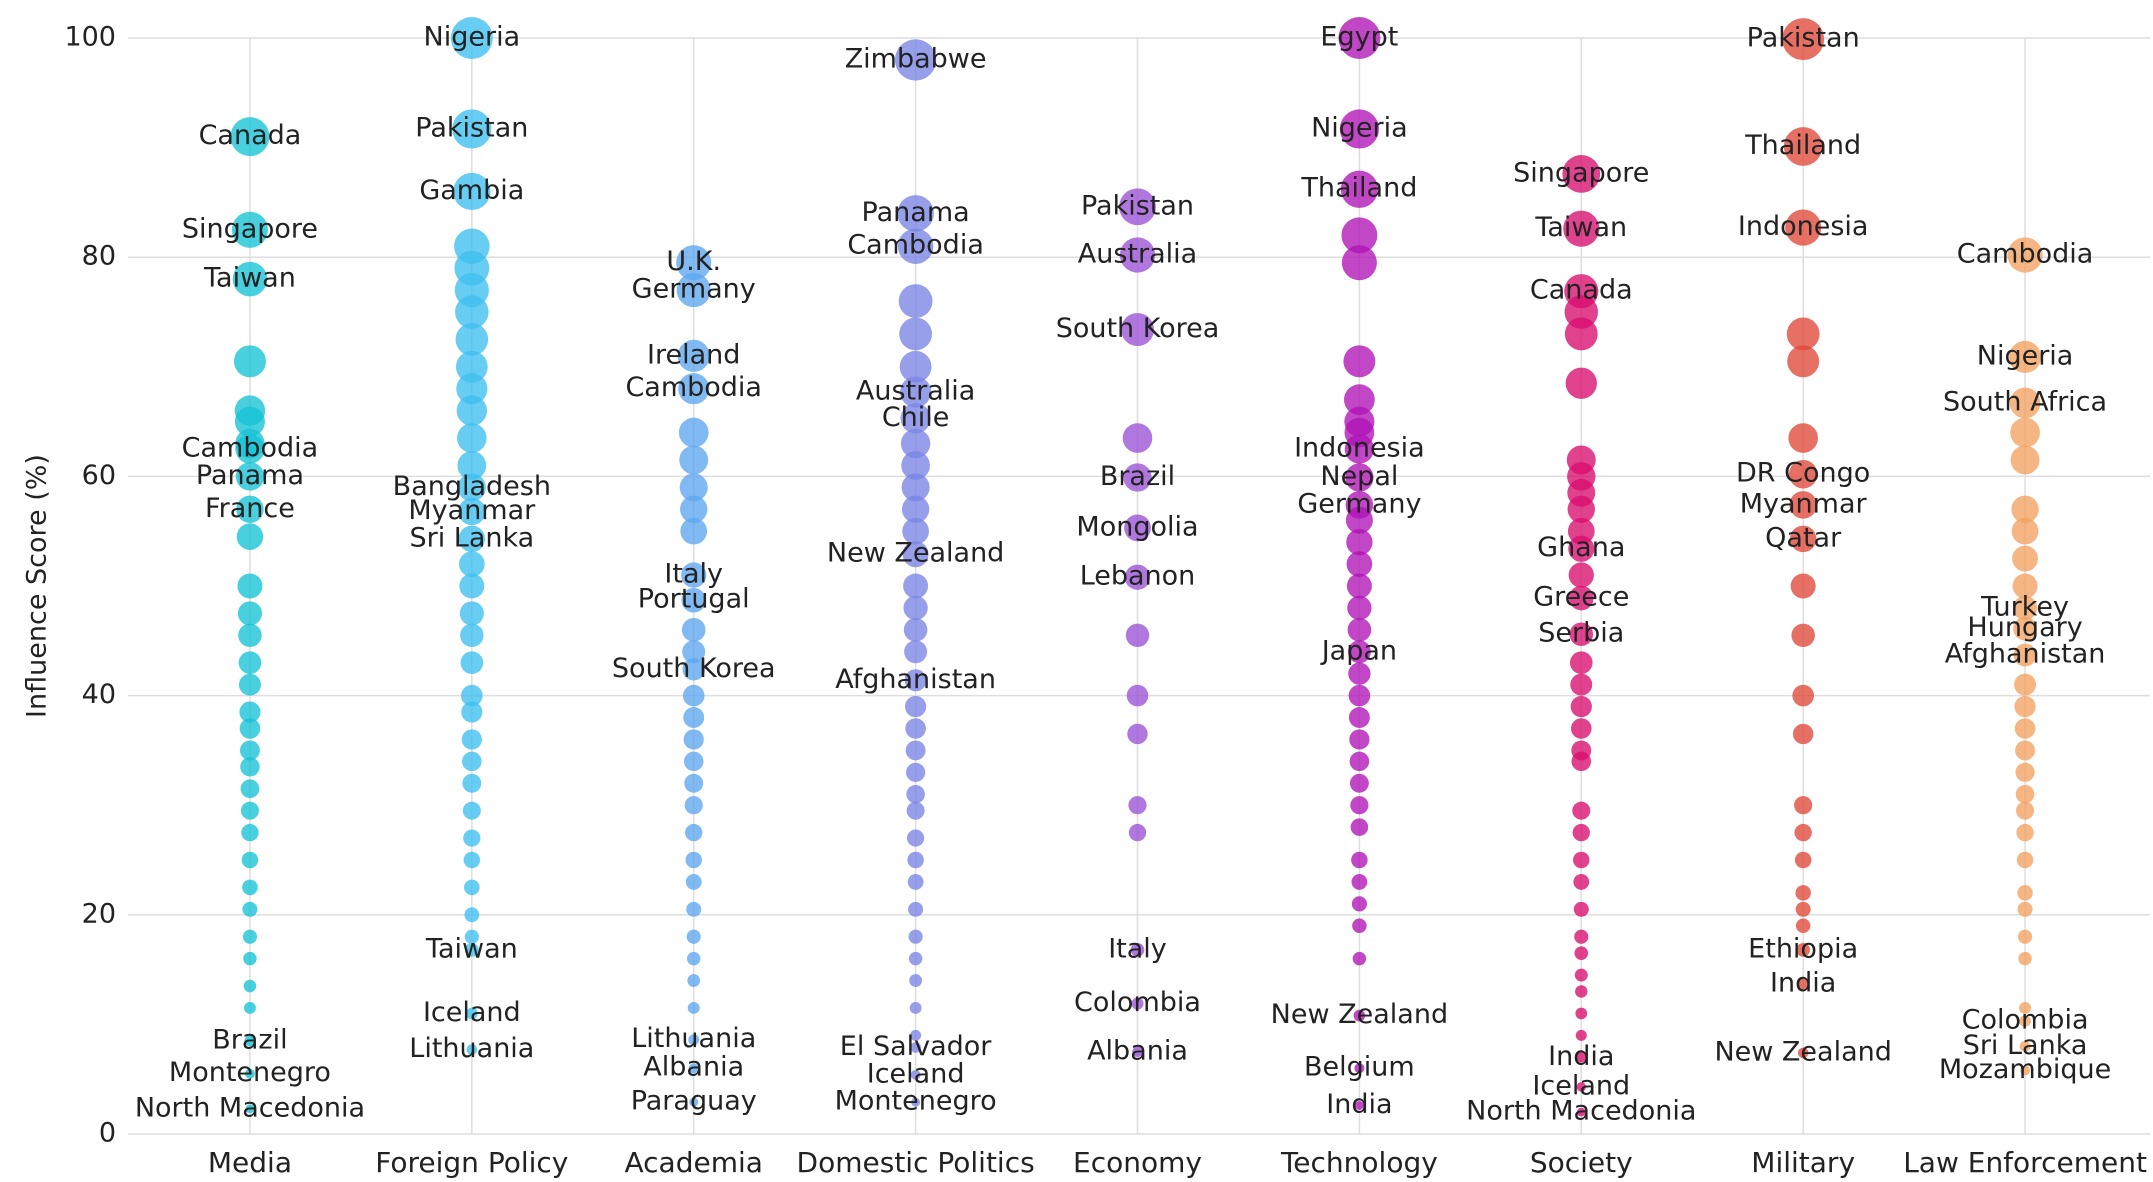  What do you see at coordinates (99, 256) in the screenshot?
I see `y-tick-label: 80` at bounding box center [99, 256].